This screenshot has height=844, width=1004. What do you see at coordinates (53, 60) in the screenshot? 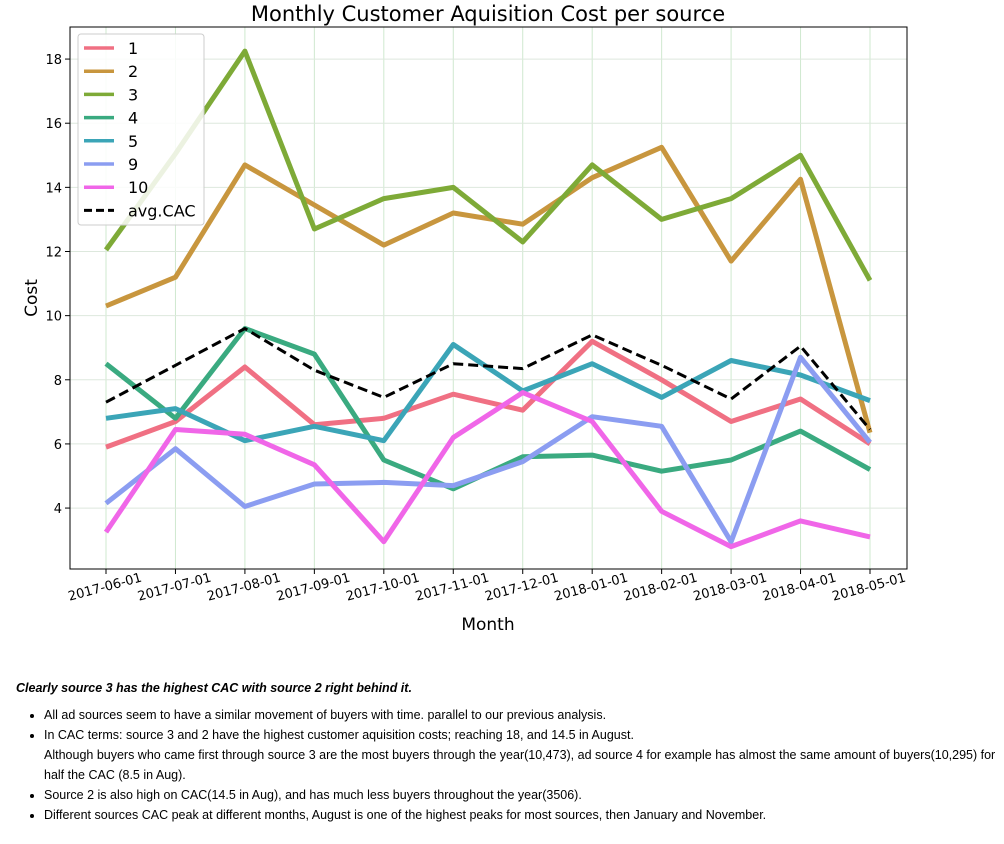
I see `y-tick-label: 18` at bounding box center [53, 60].